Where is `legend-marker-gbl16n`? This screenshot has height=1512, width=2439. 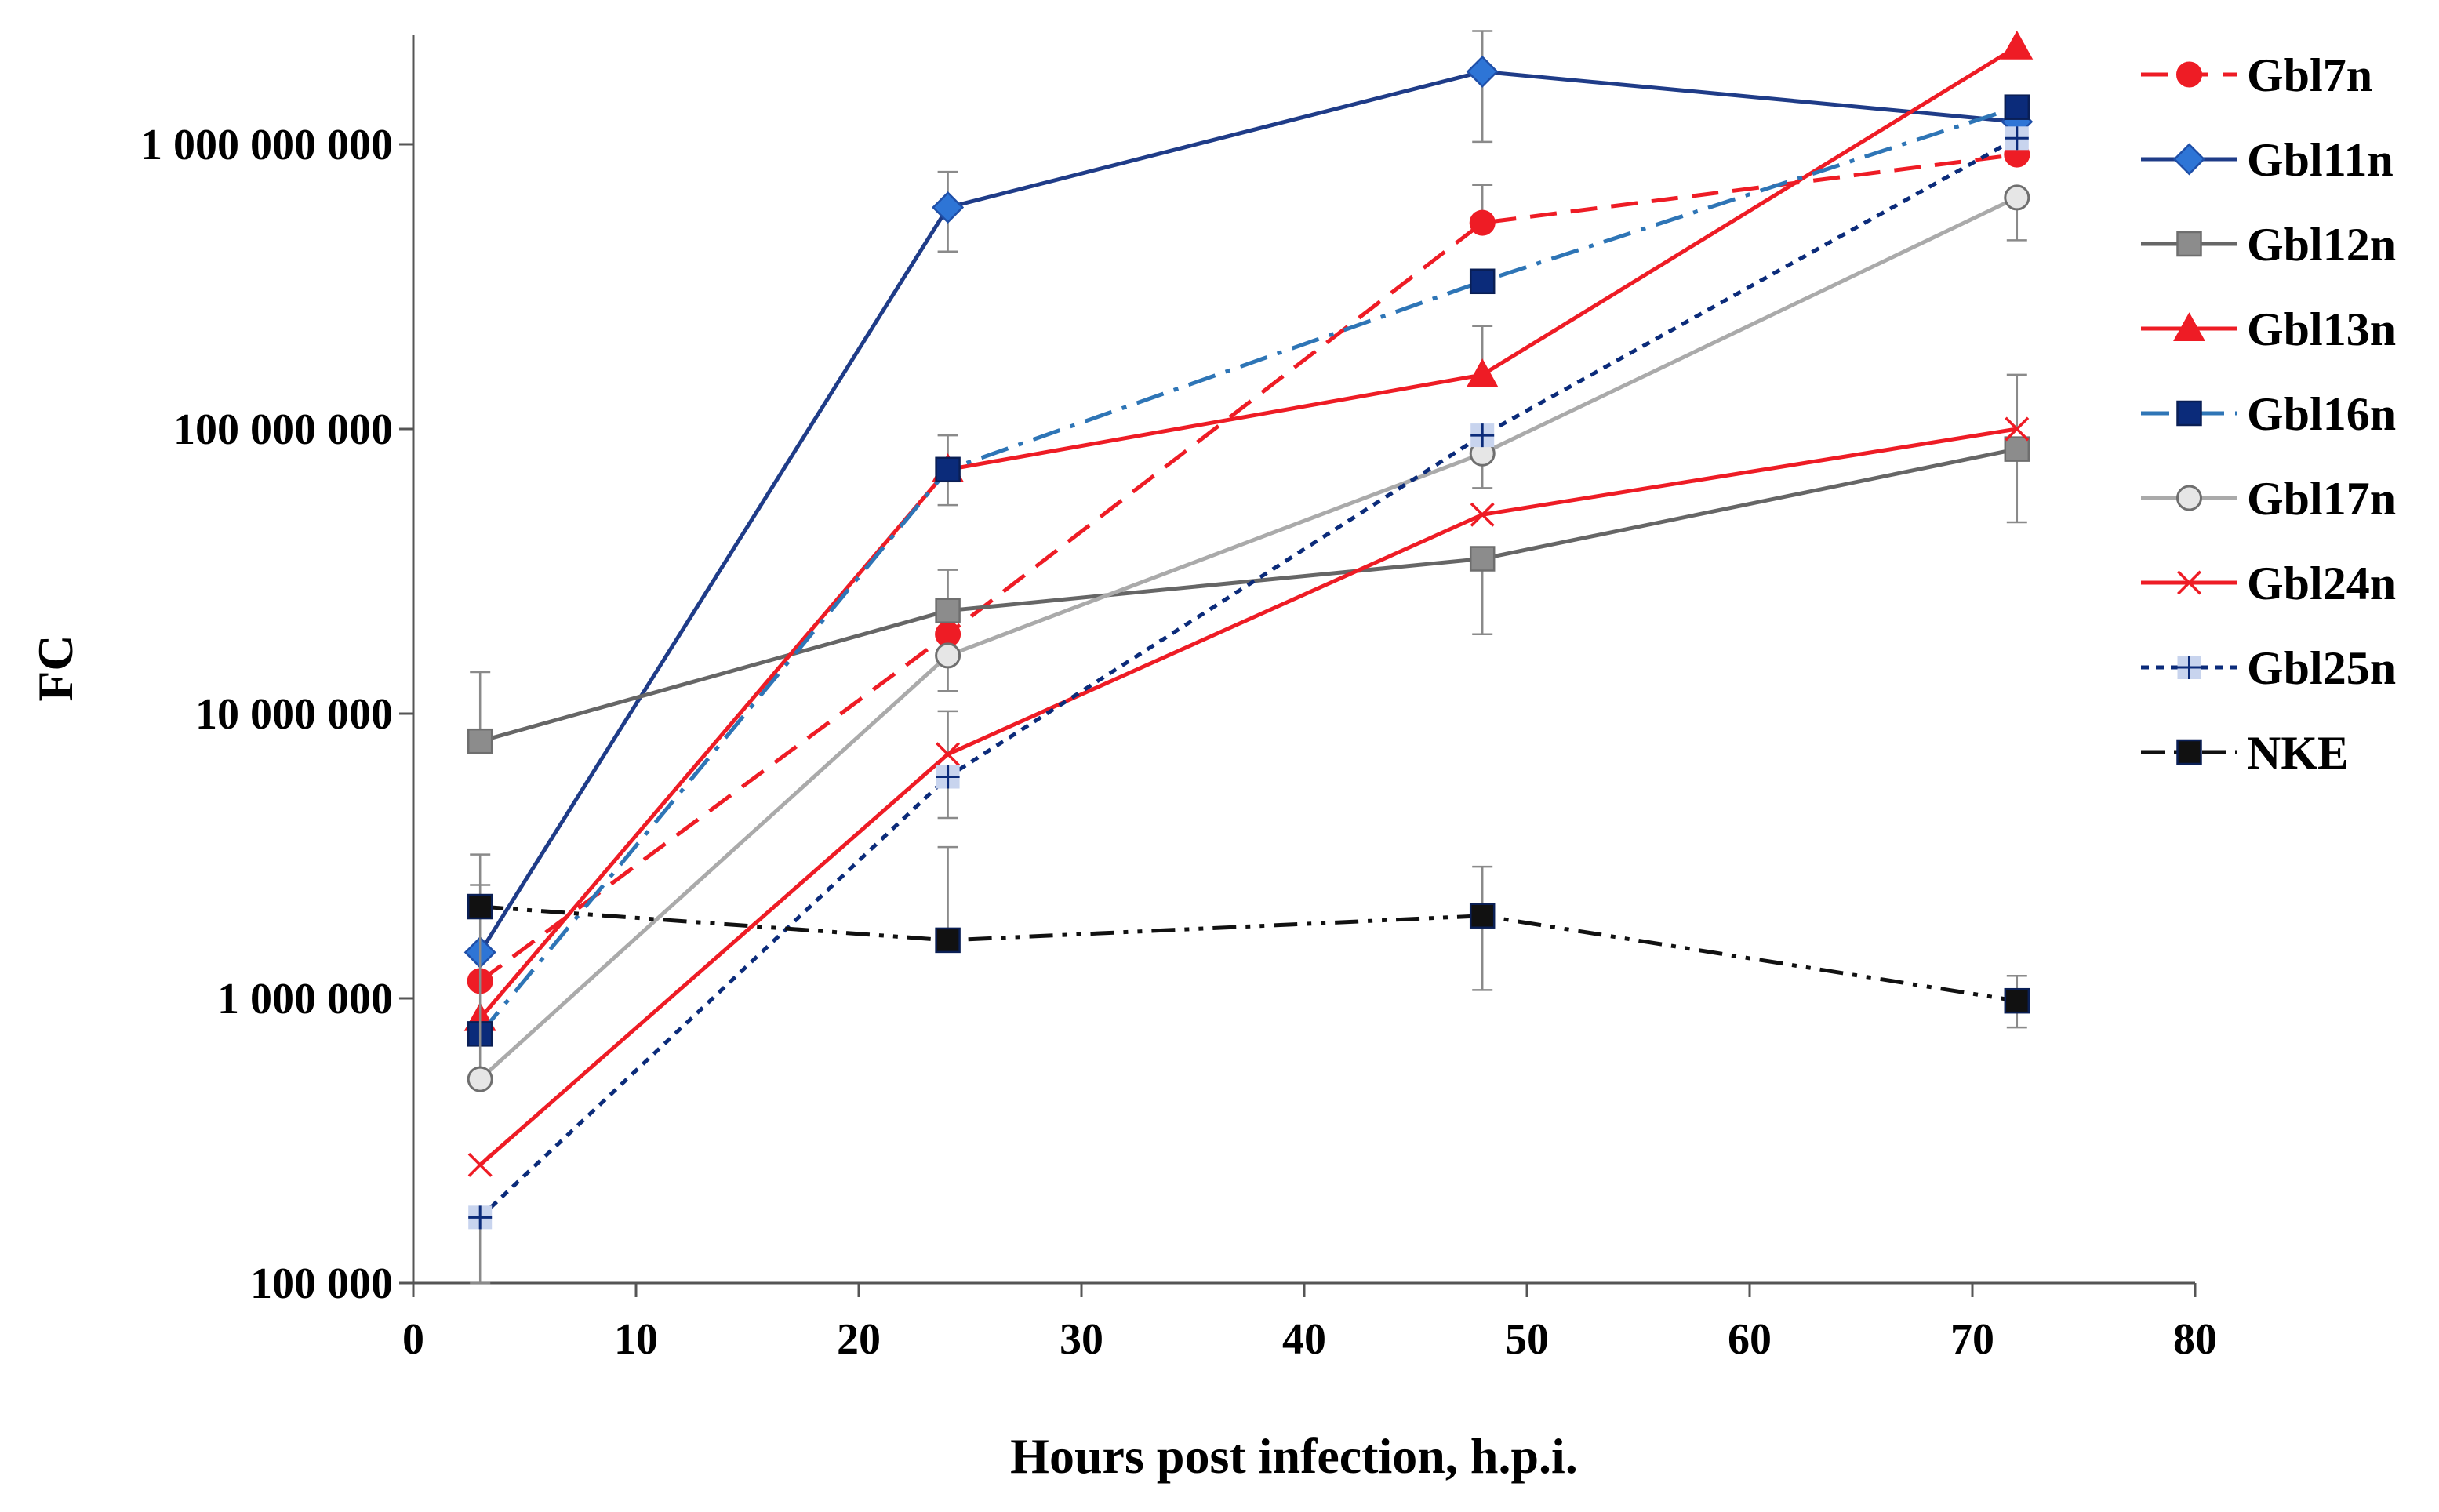 legend-marker-gbl16n is located at coordinates (2189, 413).